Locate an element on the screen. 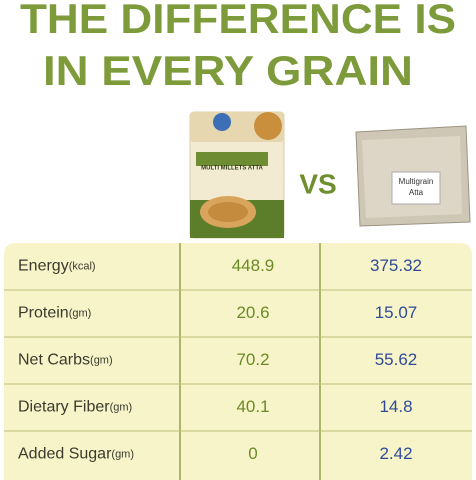 The width and height of the screenshot is (476, 480). ours-value: 448.9 is located at coordinates (253, 265).